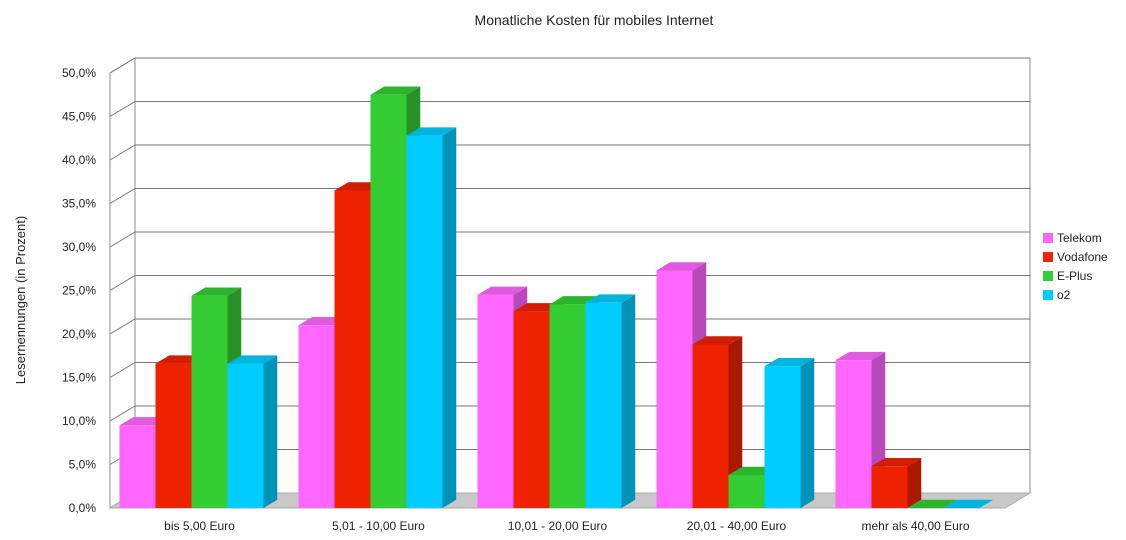 The height and width of the screenshot is (540, 1126). I want to click on legend-item: Vodafone, so click(1075, 257).